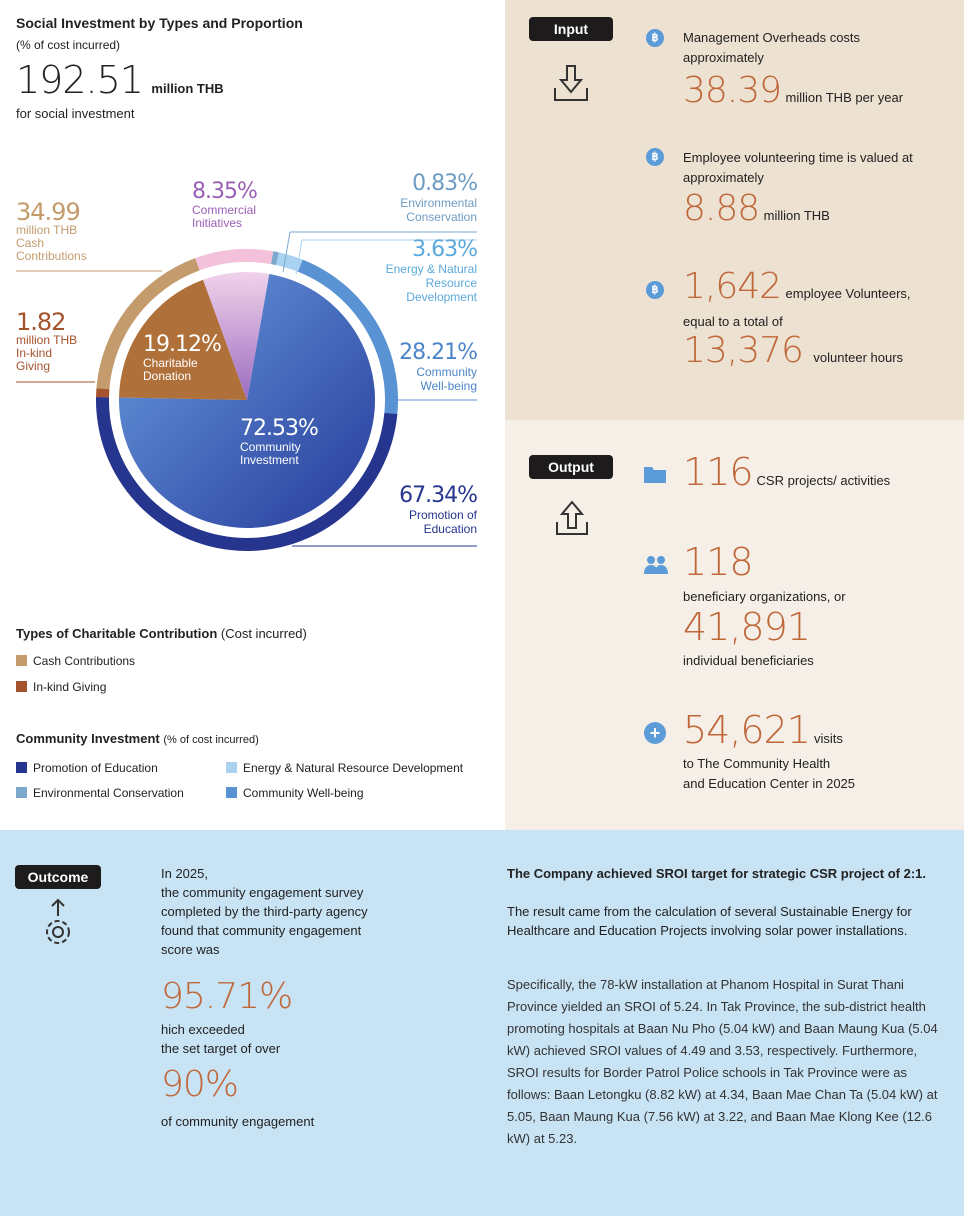  What do you see at coordinates (200, 1084) in the screenshot?
I see `engagement-target: 90%` at bounding box center [200, 1084].